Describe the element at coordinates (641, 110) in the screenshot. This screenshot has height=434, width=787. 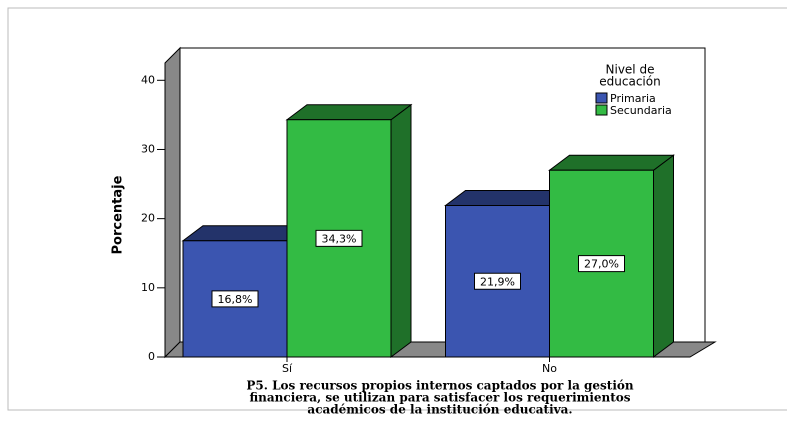
I see `legend-label: Secundaria` at that location.